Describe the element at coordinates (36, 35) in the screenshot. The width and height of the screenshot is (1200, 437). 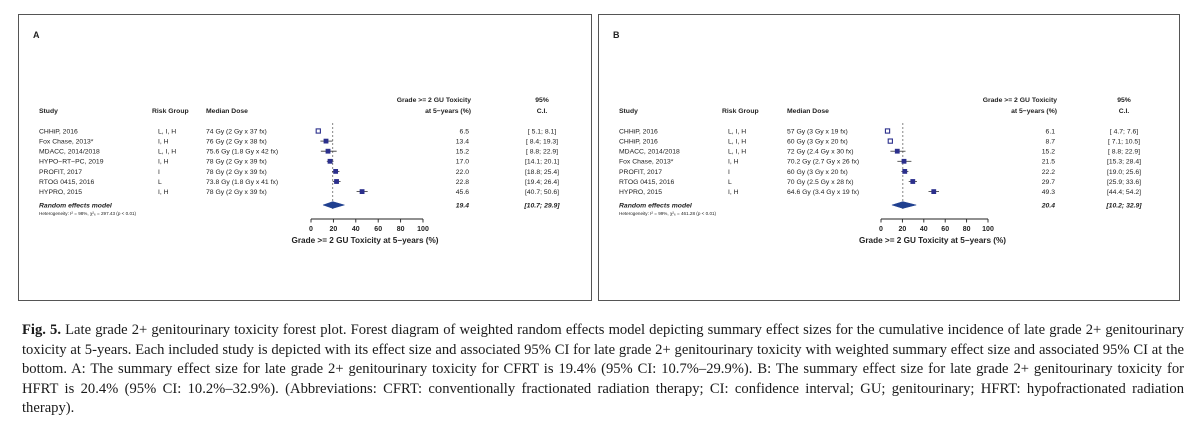
I see `panel-label: A` at that location.